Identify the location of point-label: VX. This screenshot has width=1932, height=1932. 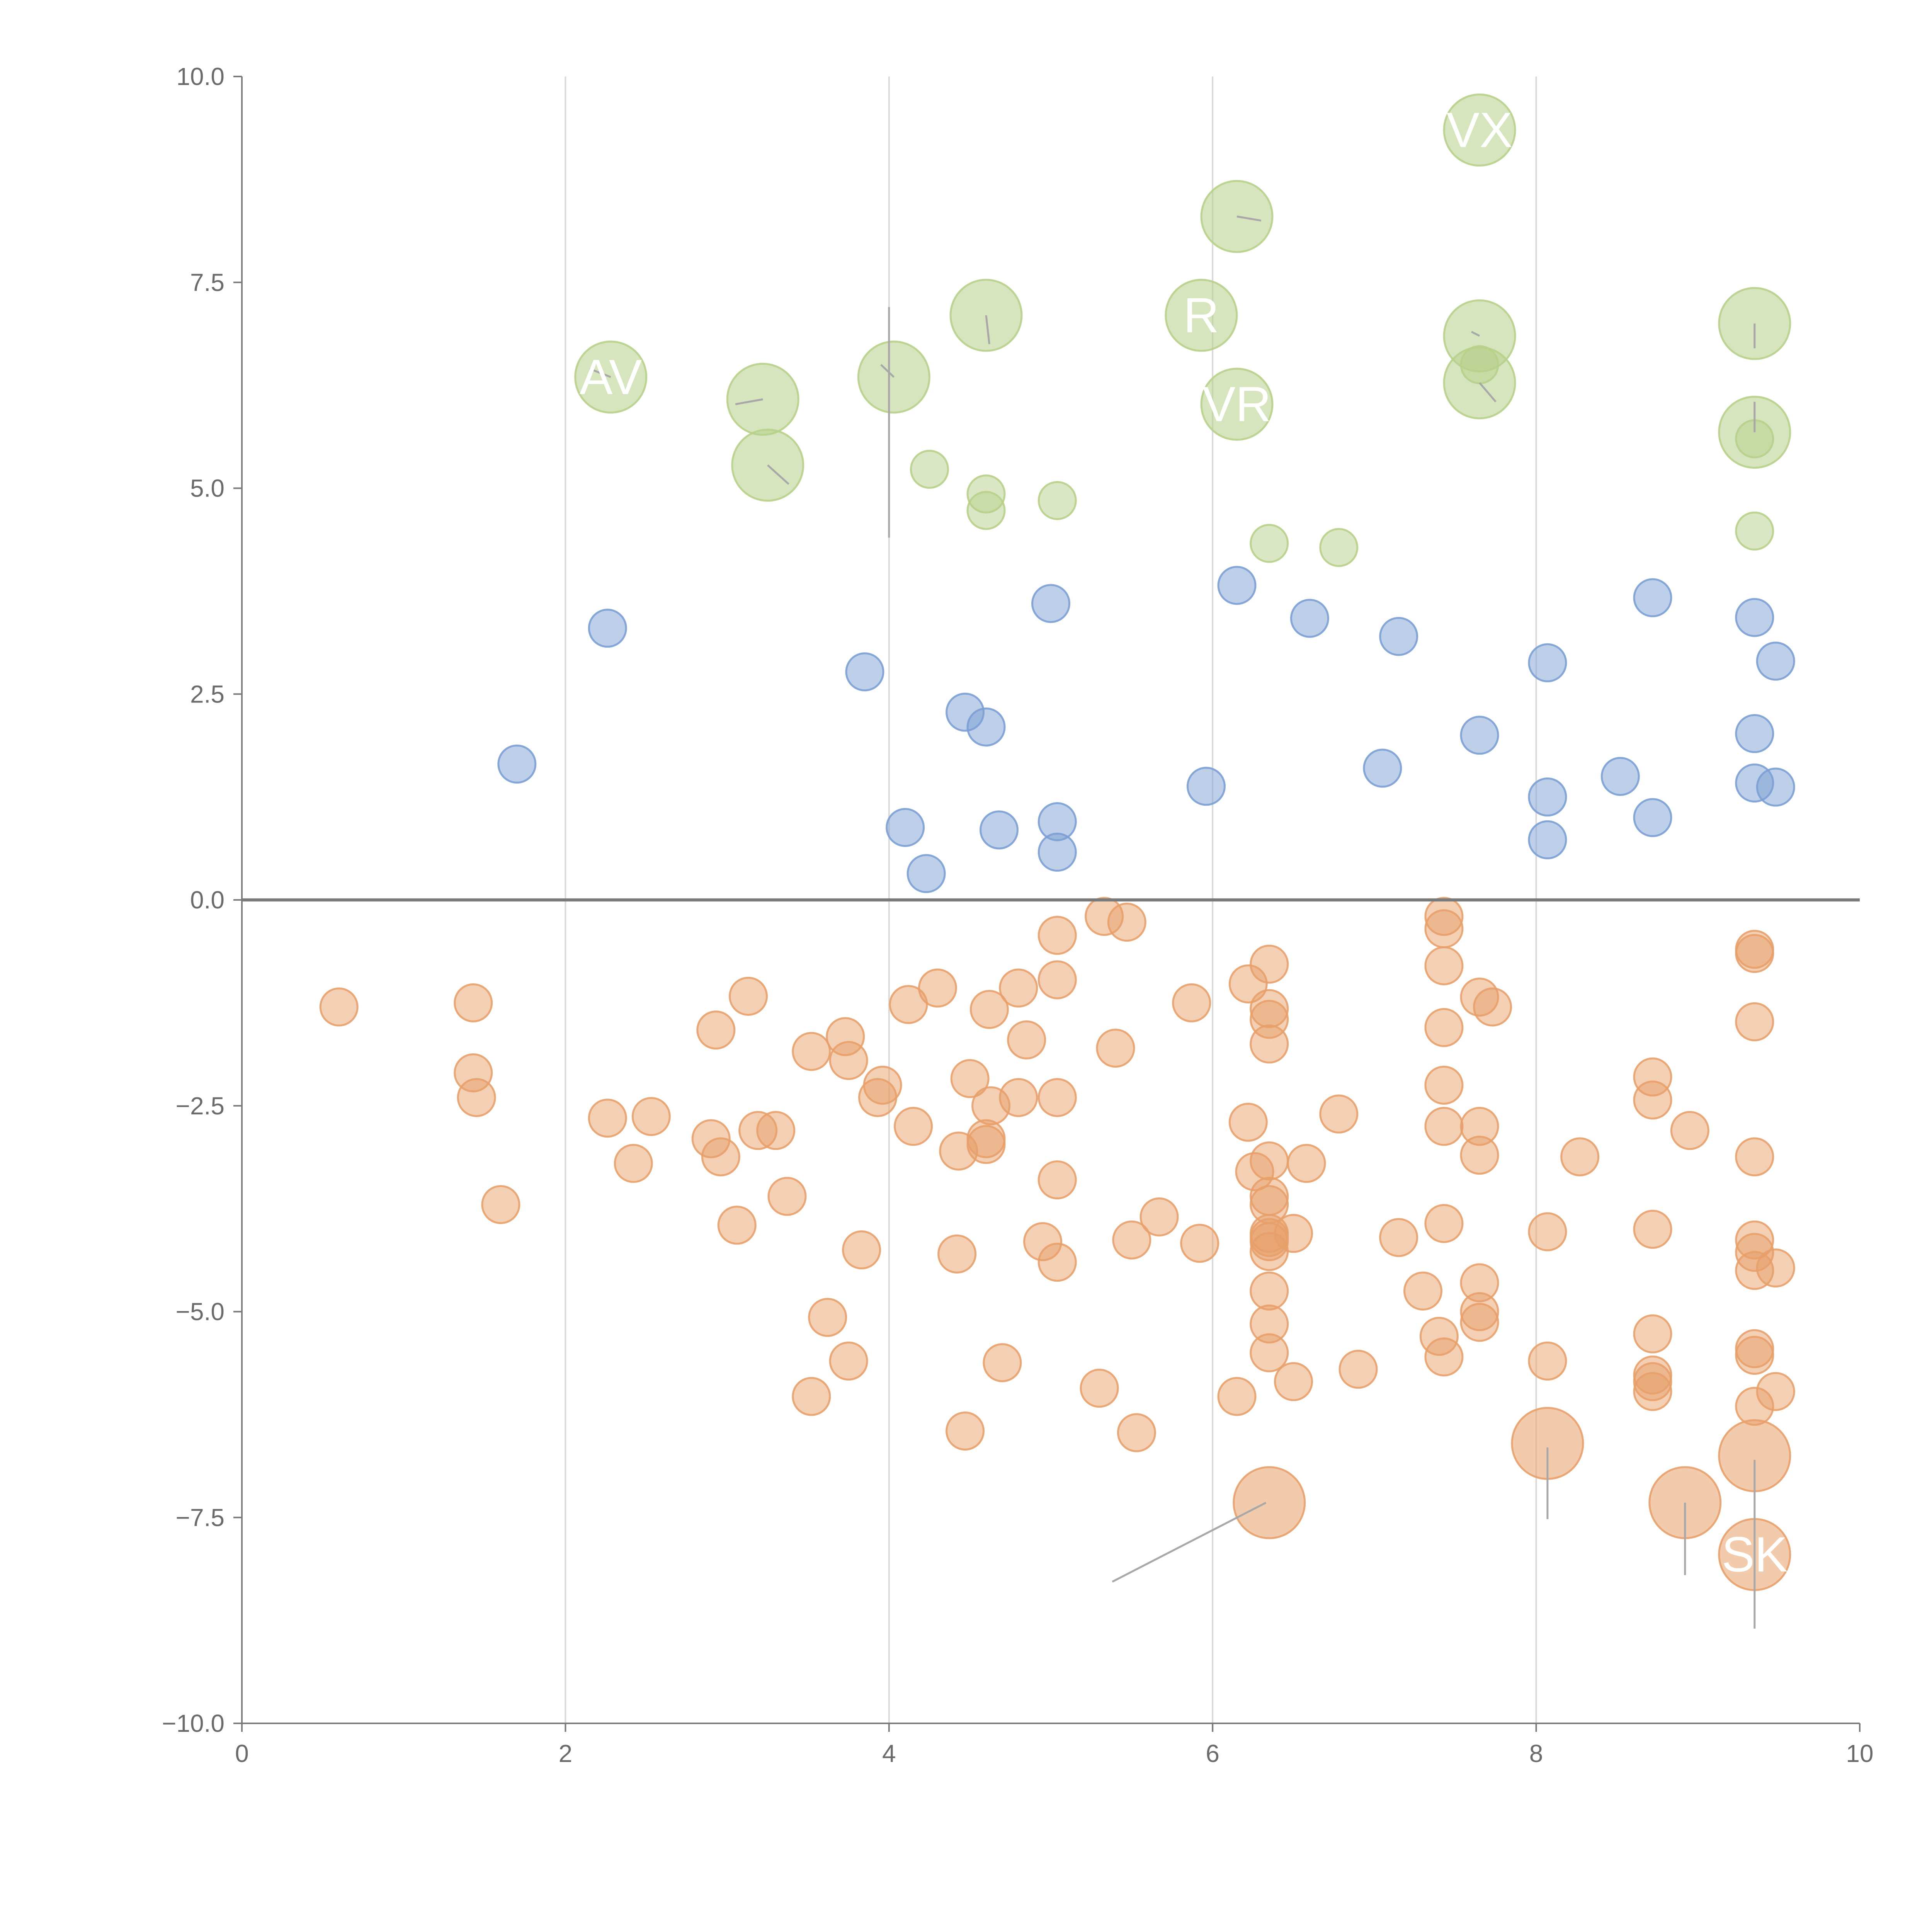
(1480, 130).